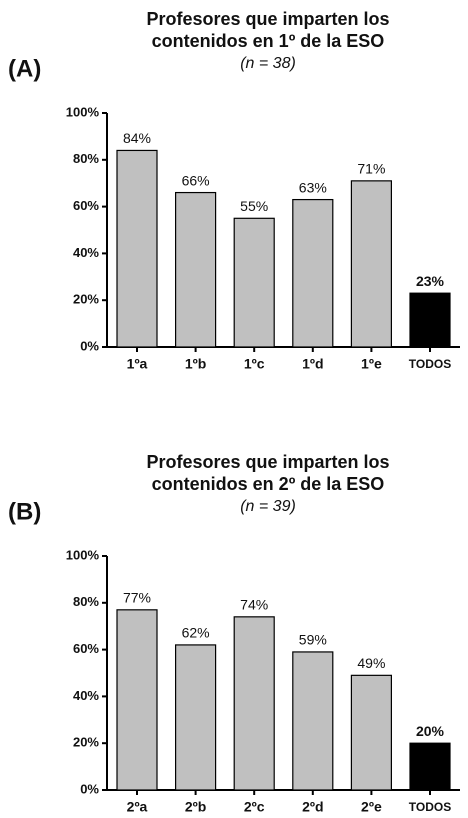 This screenshot has height=818, width=468. I want to click on x-tick-label: 2ºc, so click(254, 807).